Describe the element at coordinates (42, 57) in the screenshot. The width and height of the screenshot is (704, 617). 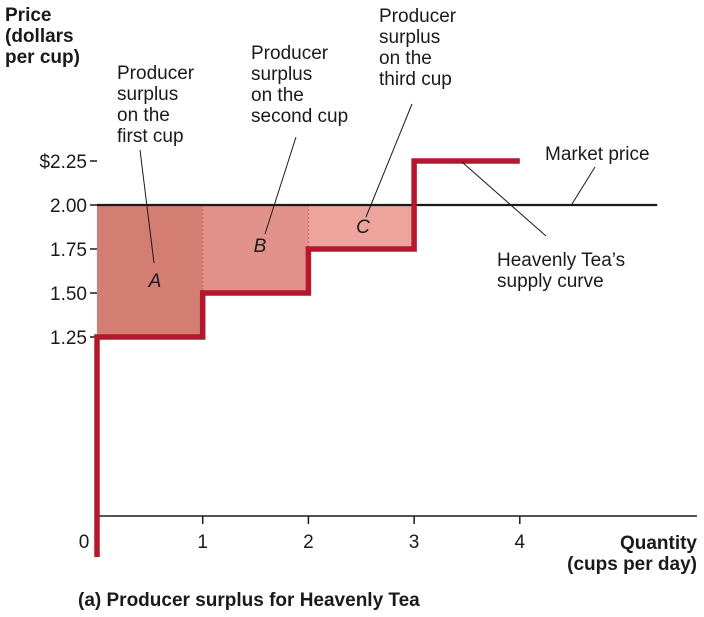
I see `y-axis-title-line-3: per cup)` at that location.